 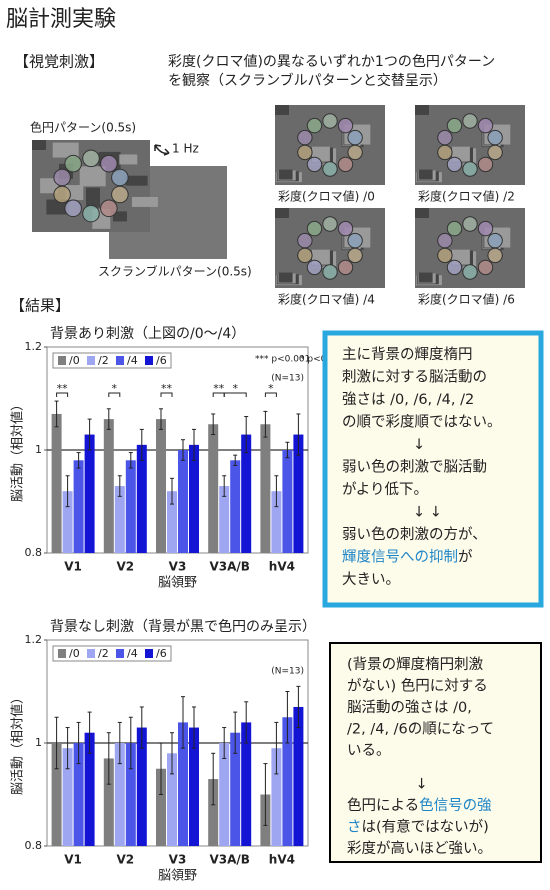 What do you see at coordinates (369, 751) in the screenshot?
I see `box-text: いる。` at bounding box center [369, 751].